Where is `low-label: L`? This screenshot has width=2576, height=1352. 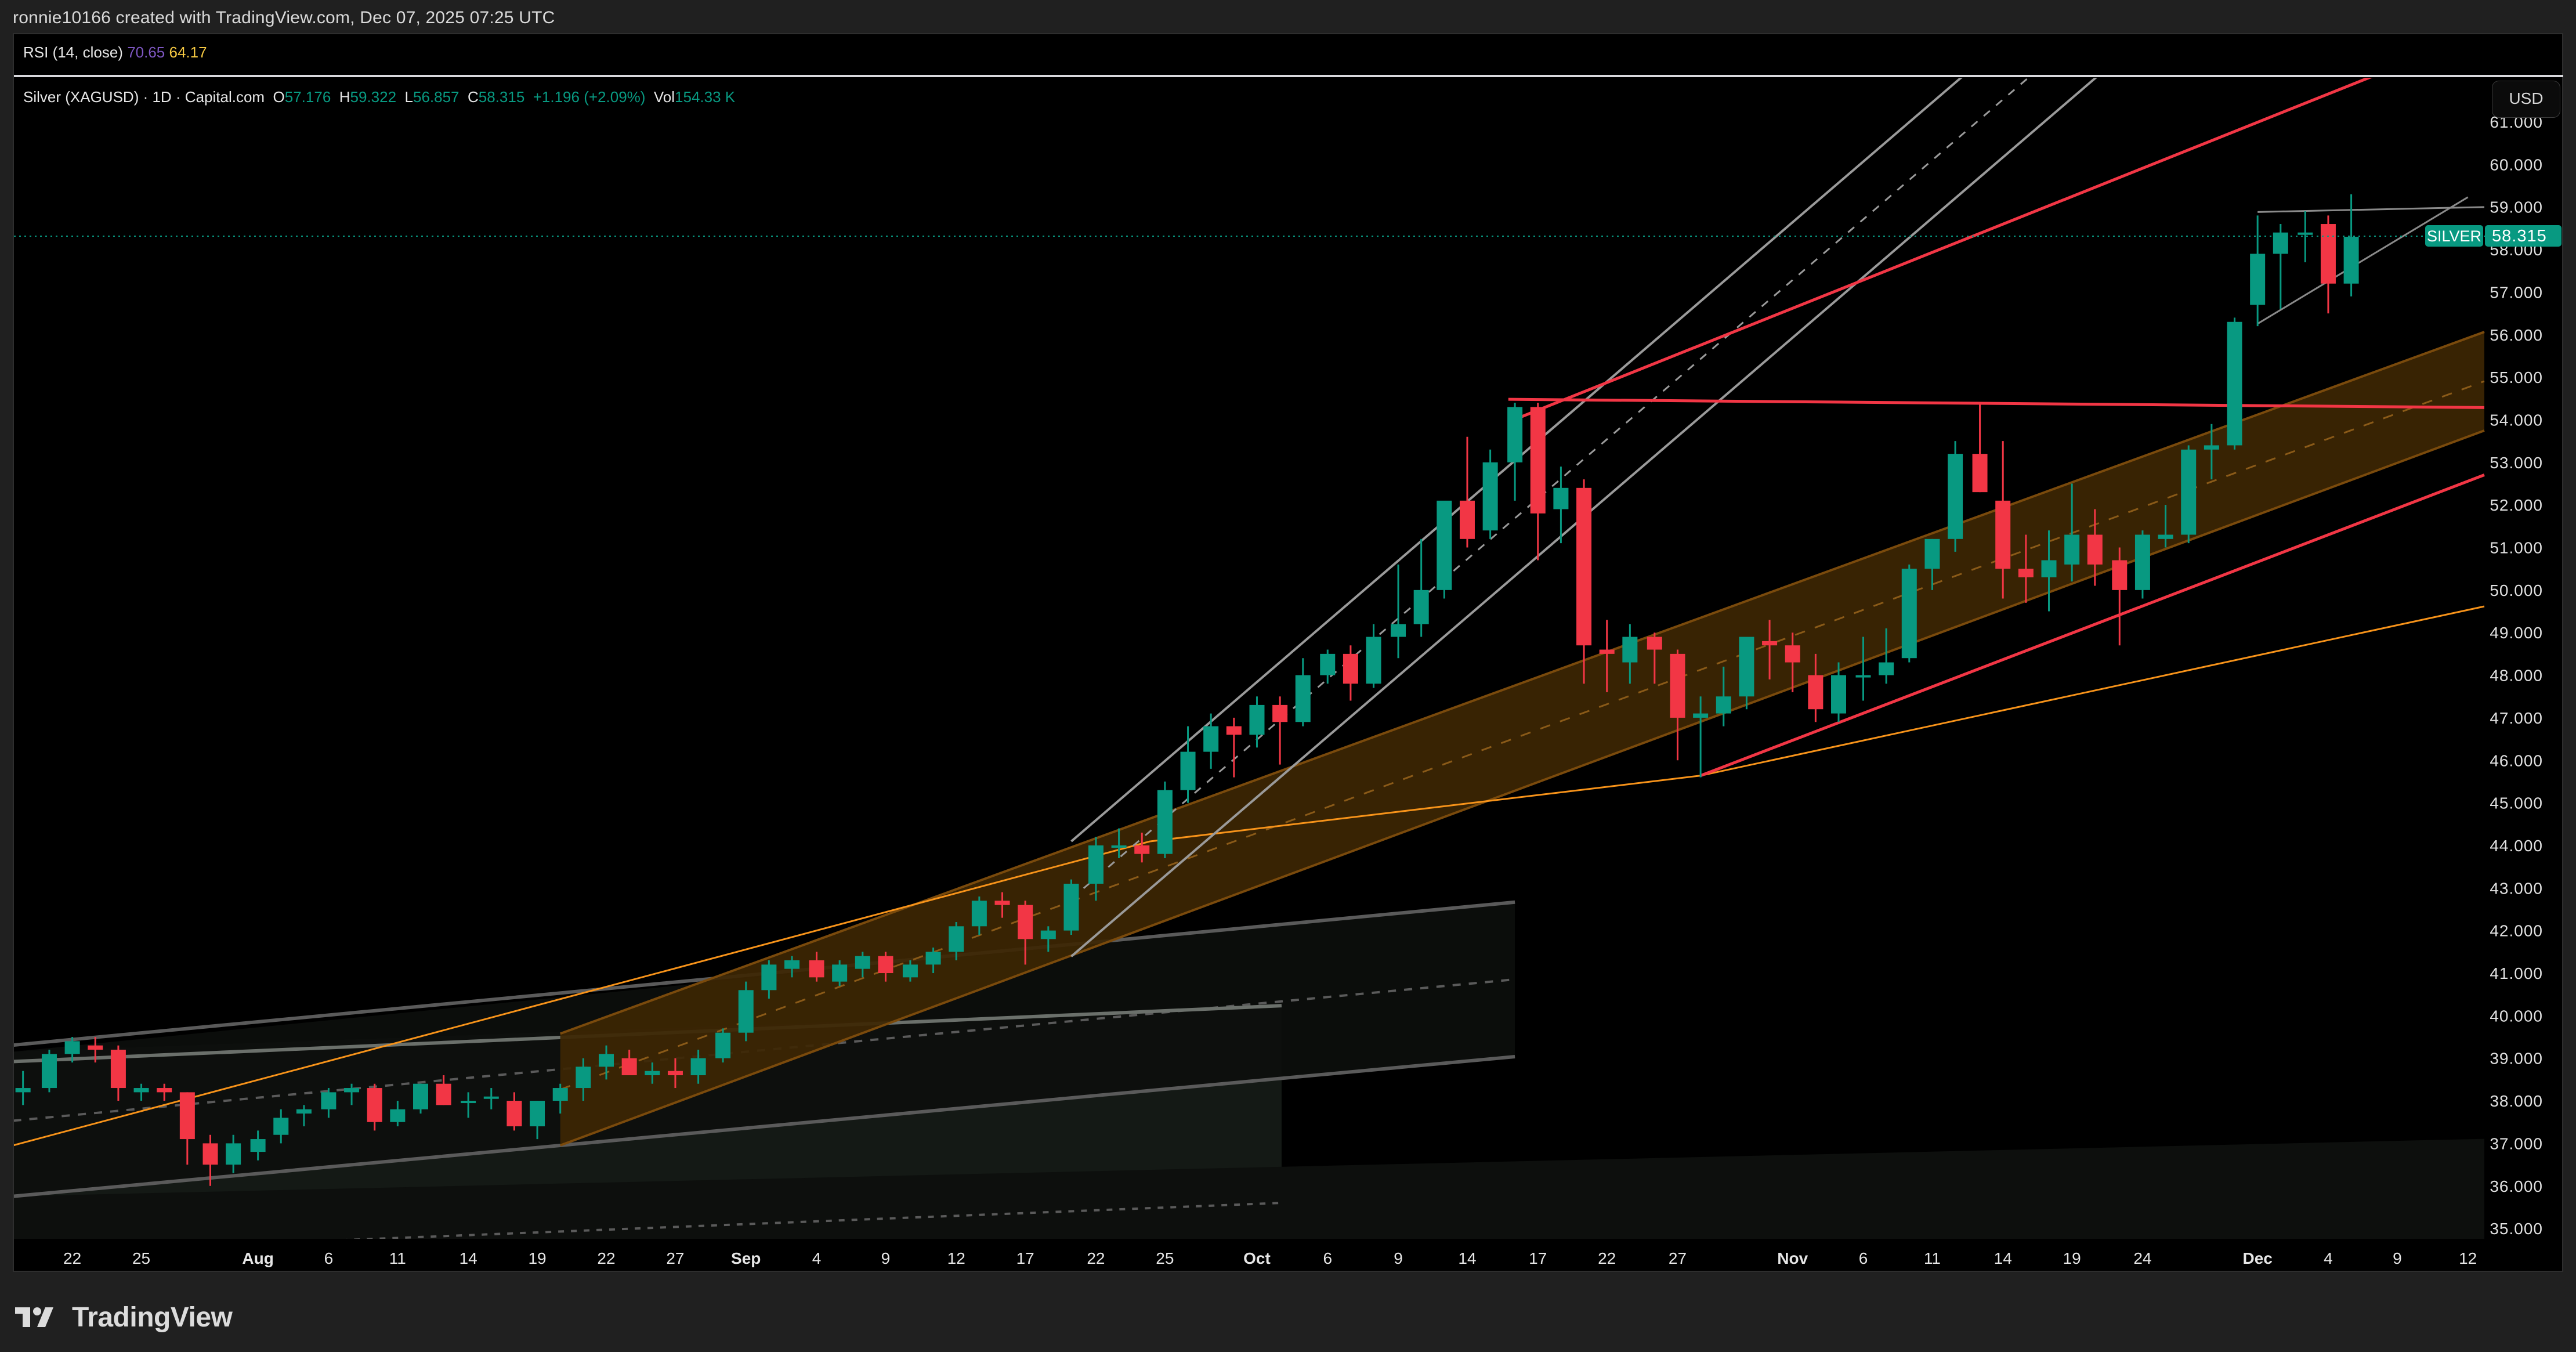 low-label: L is located at coordinates (408, 97).